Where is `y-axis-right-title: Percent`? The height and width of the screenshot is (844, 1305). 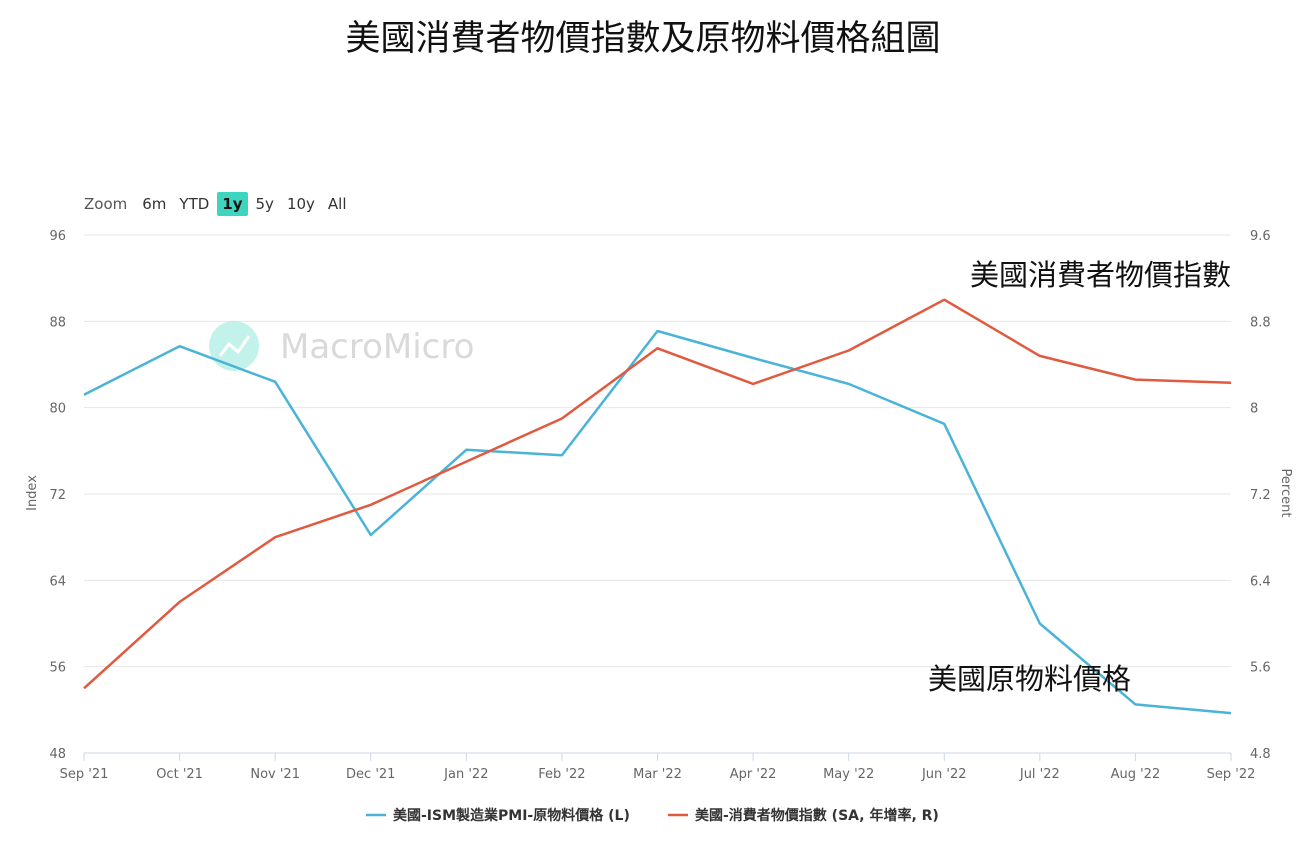
y-axis-right-title: Percent is located at coordinates (1285, 493).